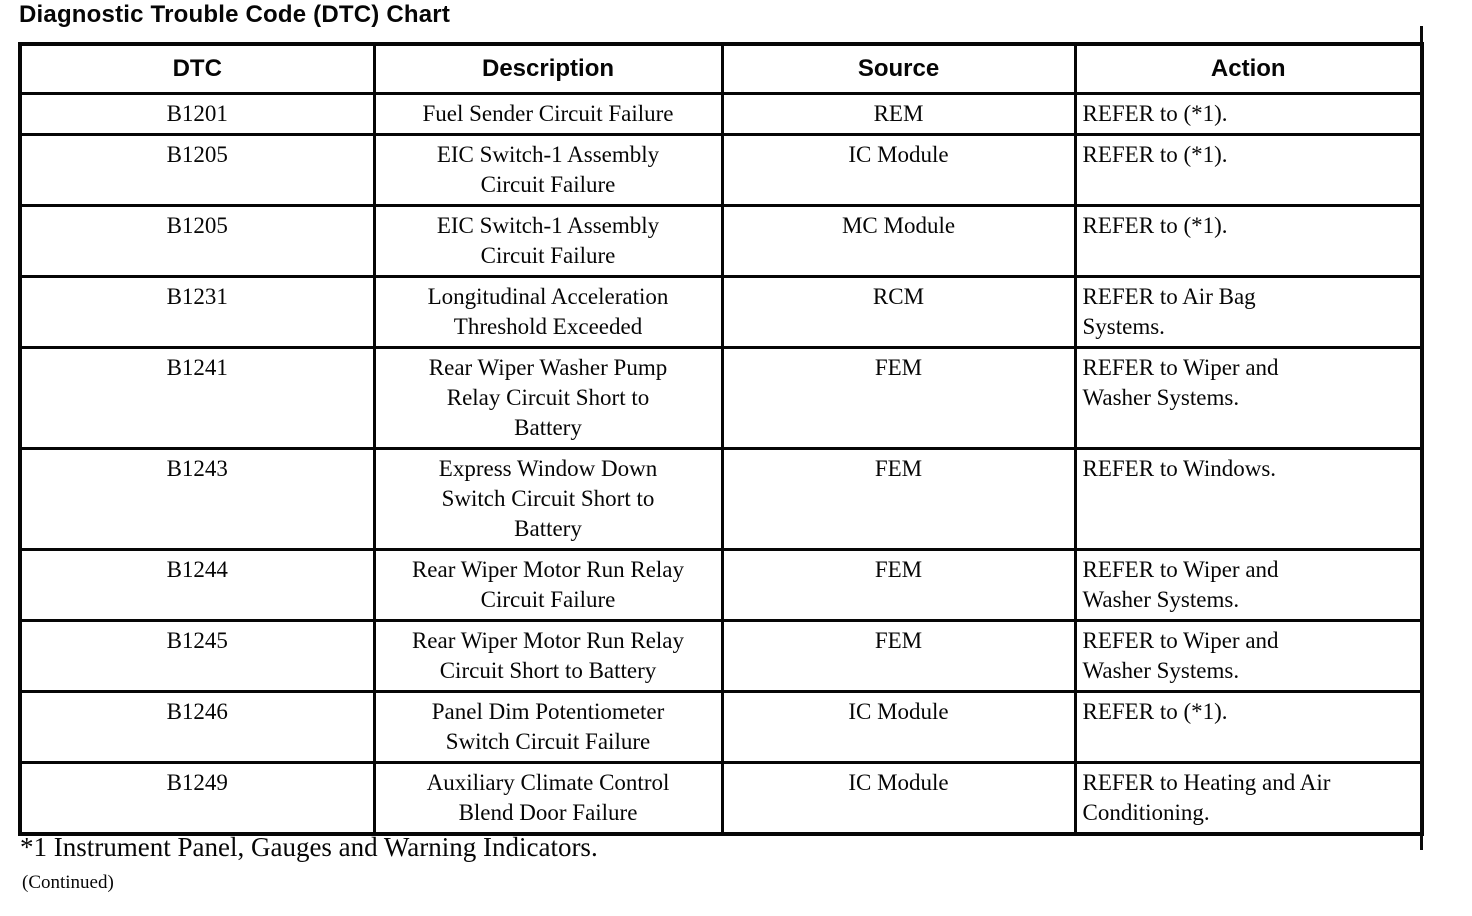 The image size is (1472, 916). What do you see at coordinates (548, 68) in the screenshot?
I see `column-header-description: Description` at bounding box center [548, 68].